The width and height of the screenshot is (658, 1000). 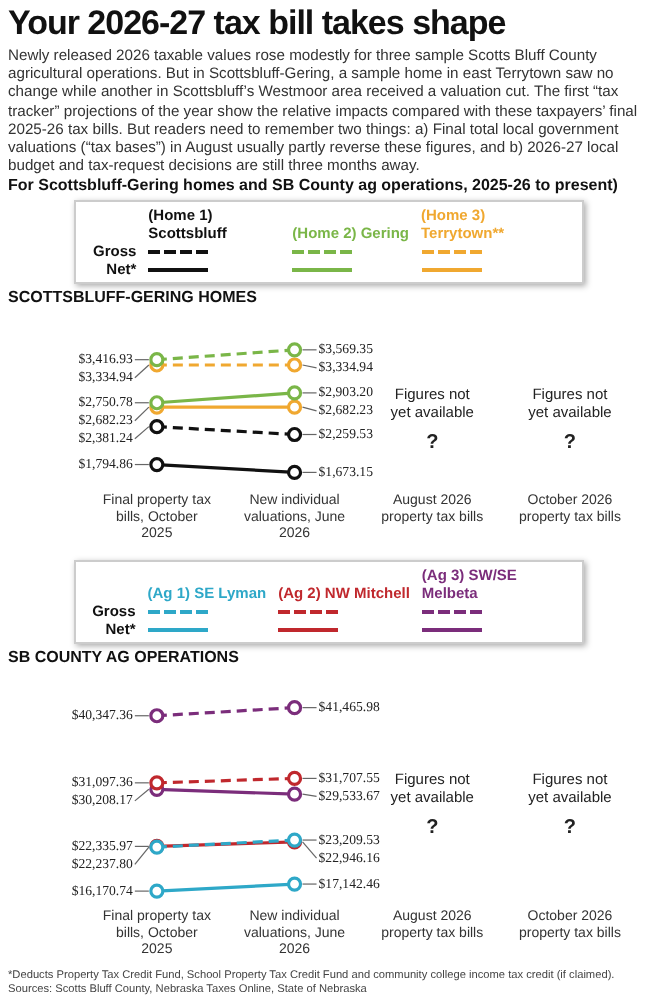 What do you see at coordinates (133, 297) in the screenshot?
I see `chart-title: SCOTTSBLUFF-GERING HOMES` at bounding box center [133, 297].